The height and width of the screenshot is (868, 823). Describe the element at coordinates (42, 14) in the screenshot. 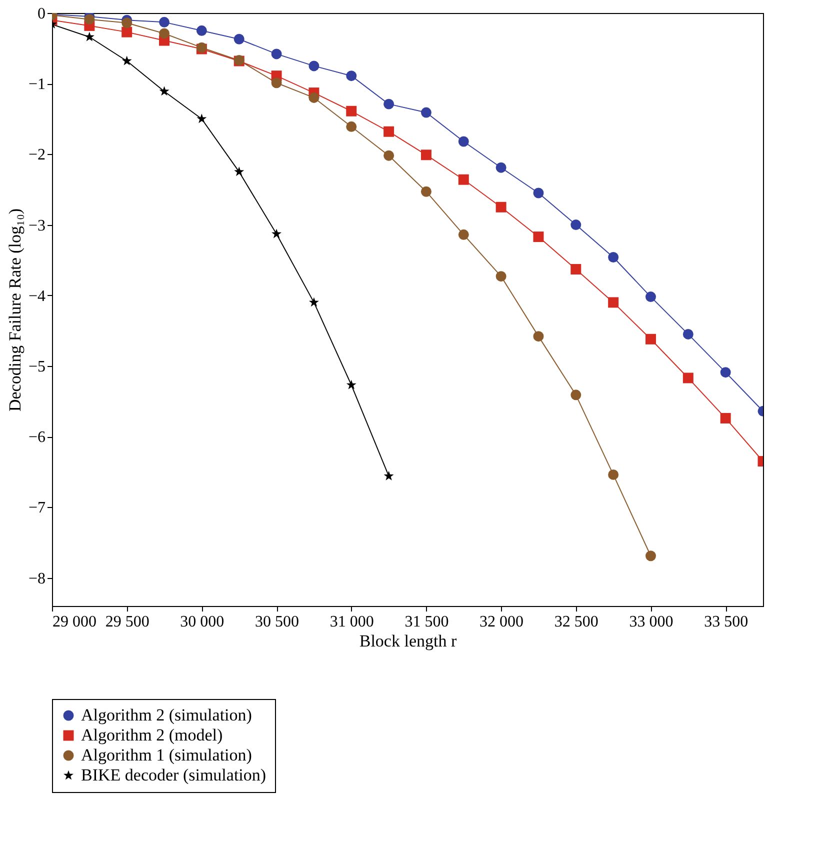

I see `y-tick-label: 0` at that location.